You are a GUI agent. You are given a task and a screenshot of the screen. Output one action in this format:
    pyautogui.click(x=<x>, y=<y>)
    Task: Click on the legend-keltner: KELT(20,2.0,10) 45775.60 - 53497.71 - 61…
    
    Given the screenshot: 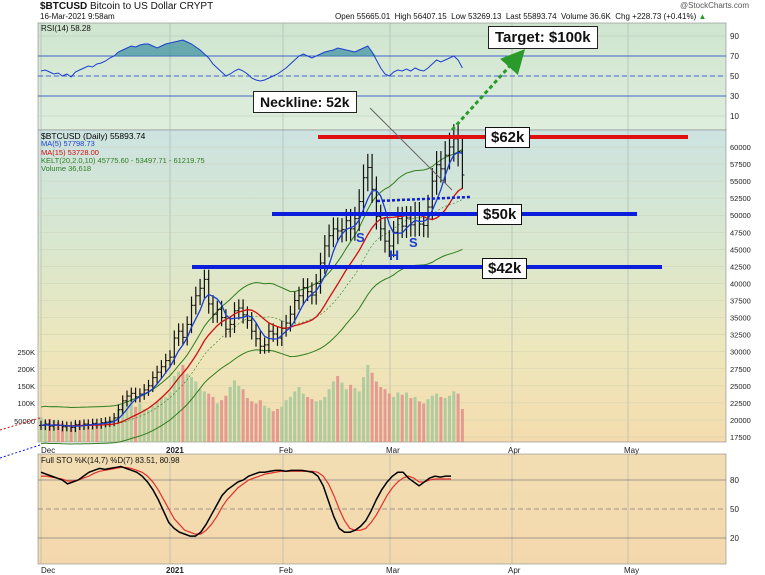 What is the action you would take?
    pyautogui.click(x=123, y=160)
    